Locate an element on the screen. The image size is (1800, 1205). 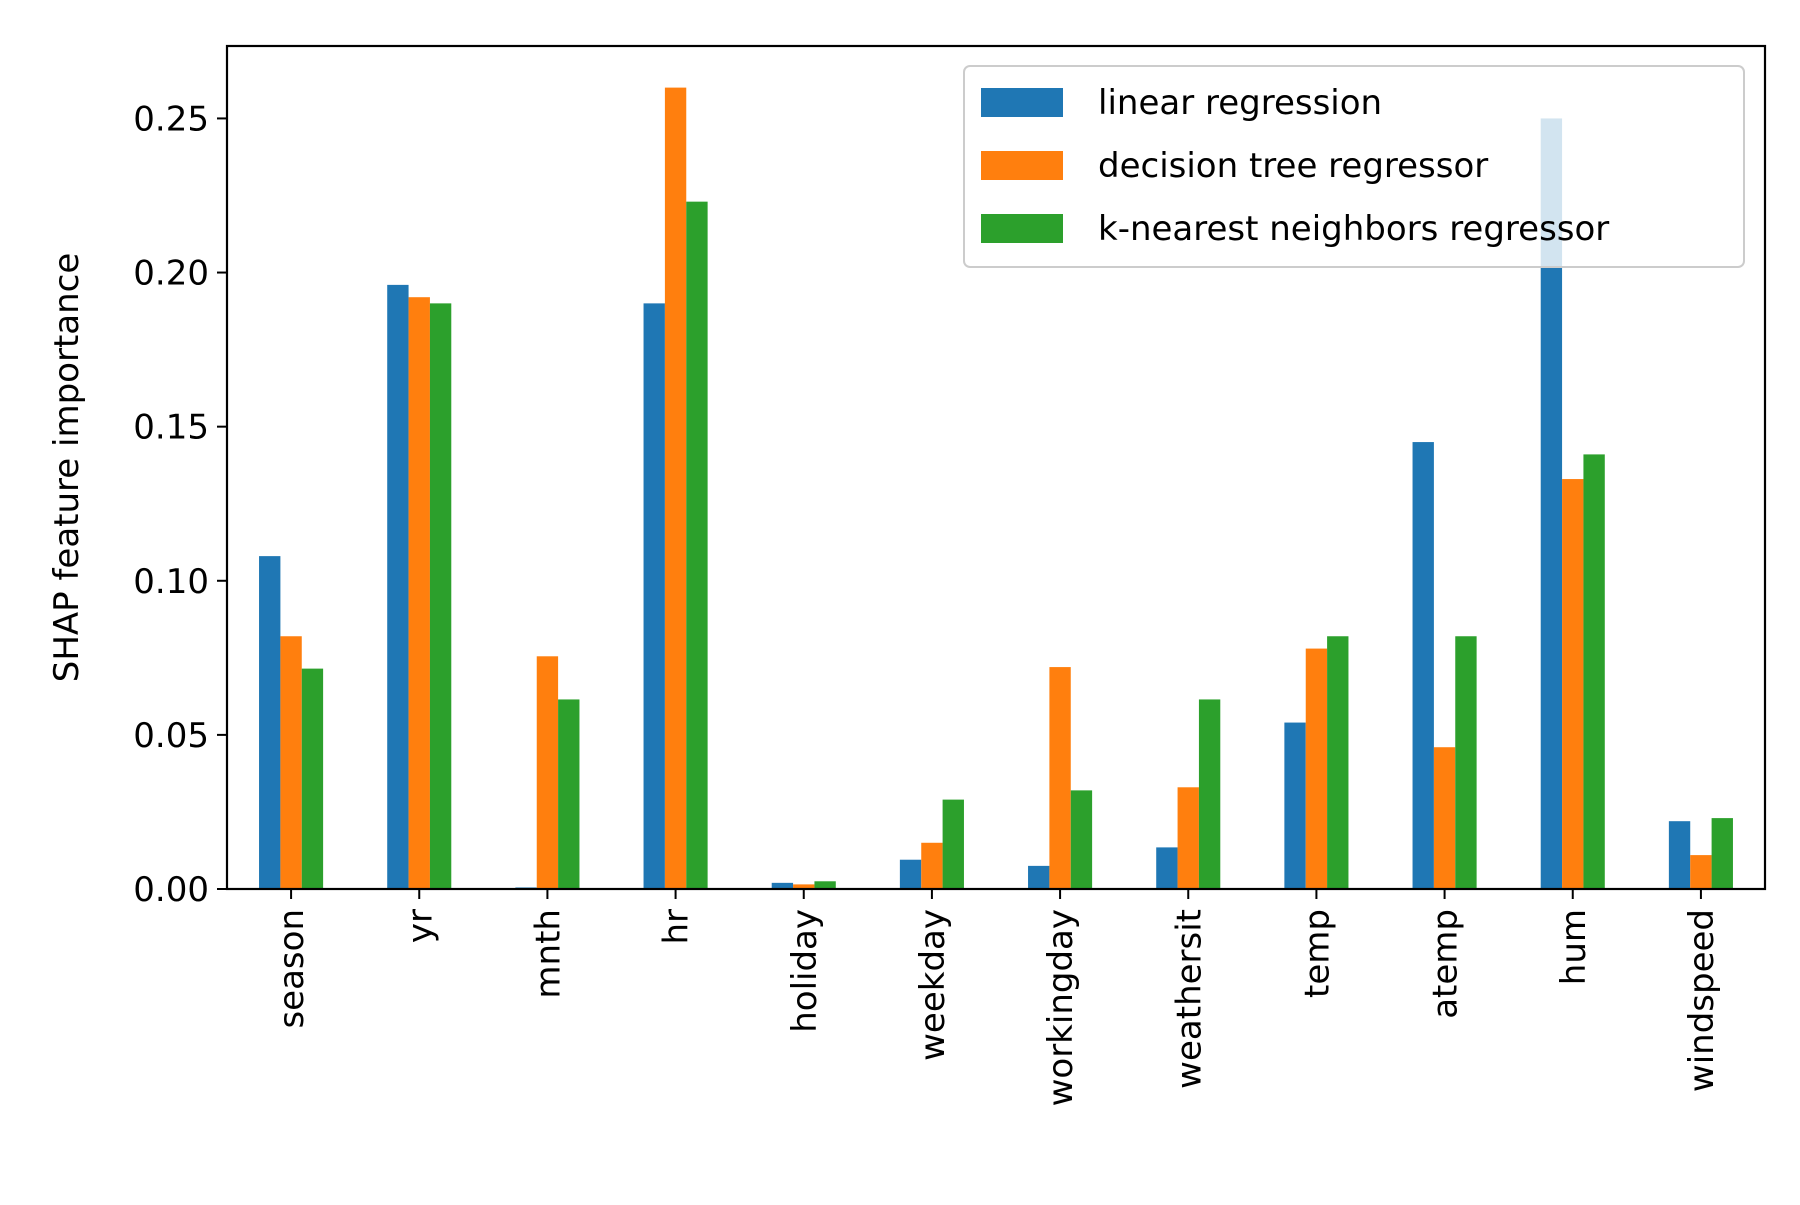
legend-label-series-1: linear regression is located at coordinates (1240, 103).